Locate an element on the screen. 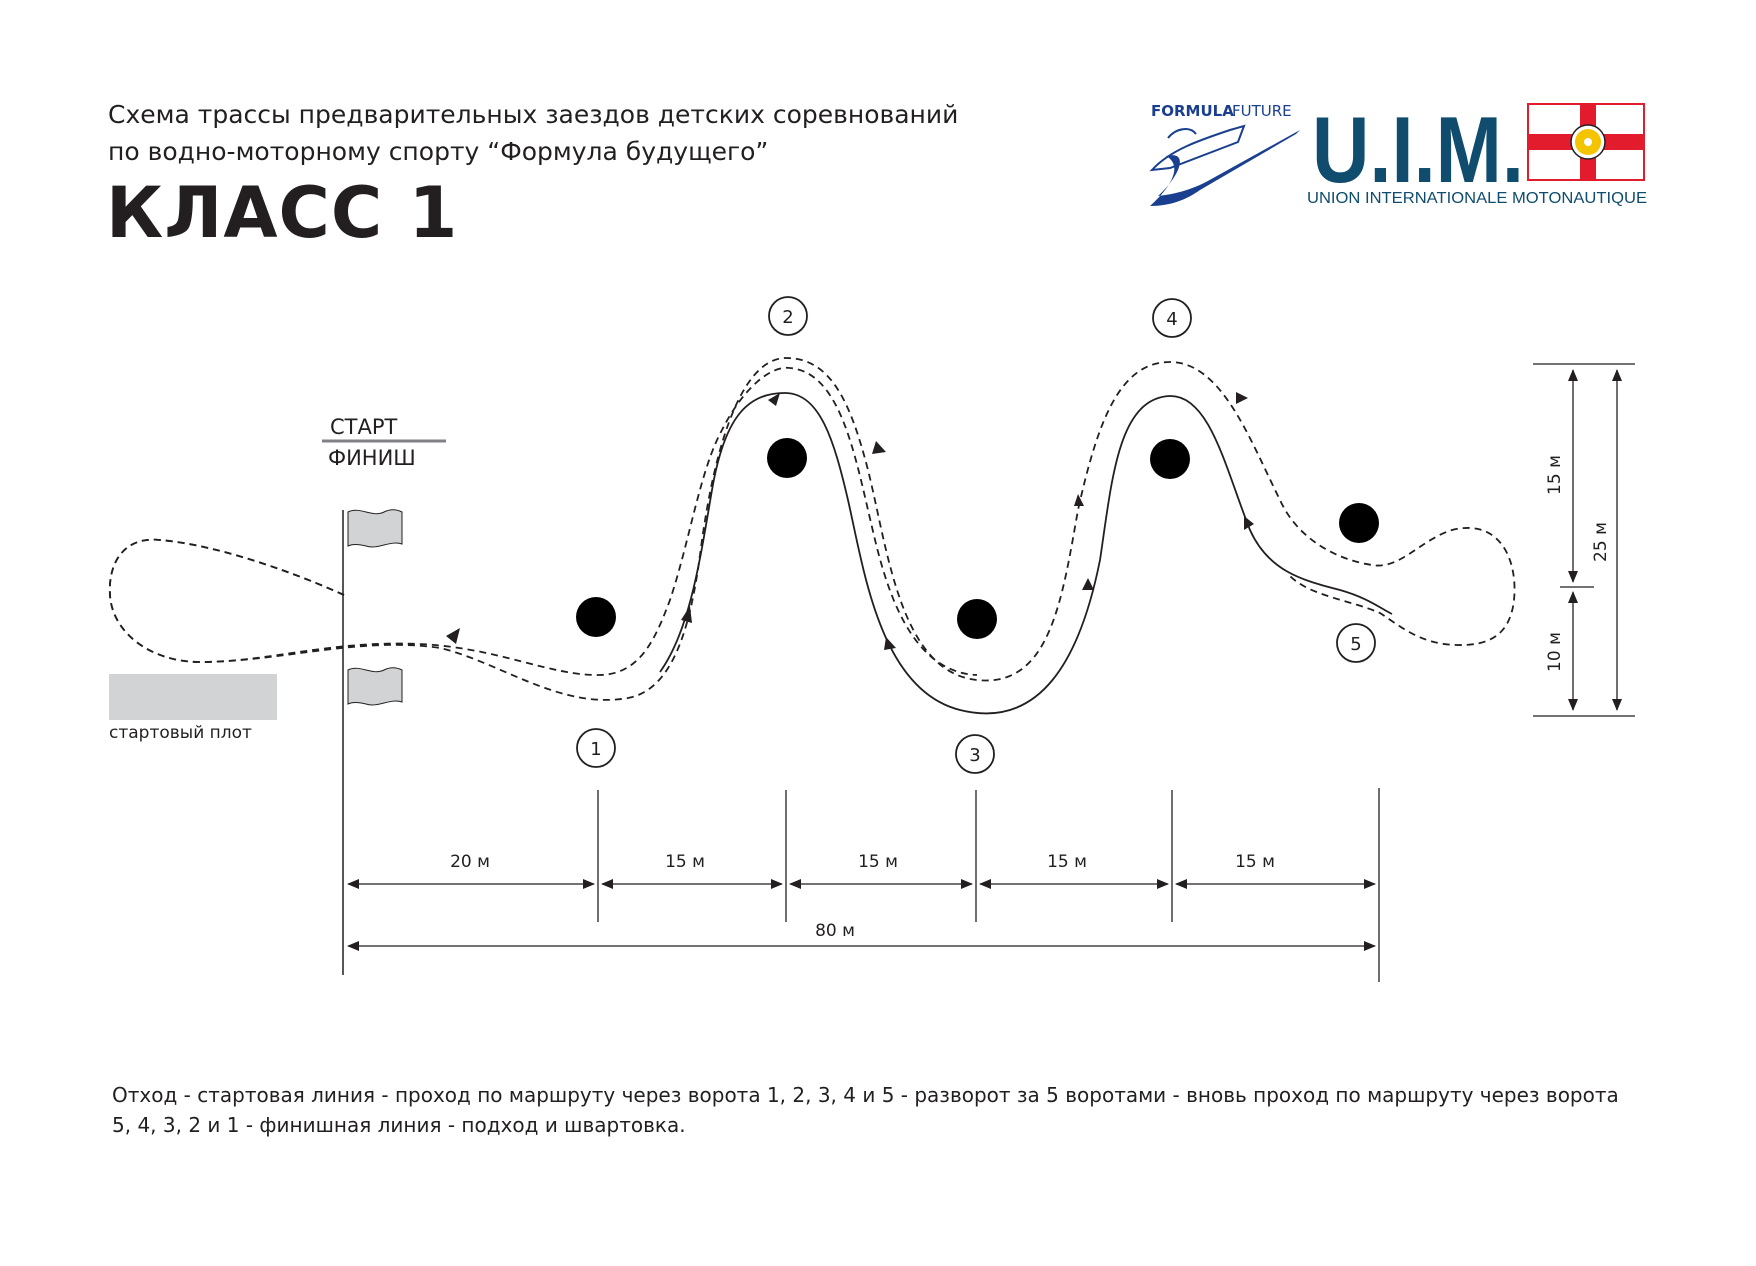 The width and height of the screenshot is (1756, 1266). dim-label-vertical-25m: 25 м is located at coordinates (1601, 542).